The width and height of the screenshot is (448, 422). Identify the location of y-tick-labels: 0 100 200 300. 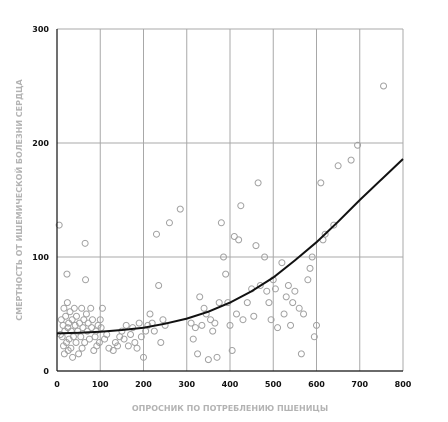
(40, 200).